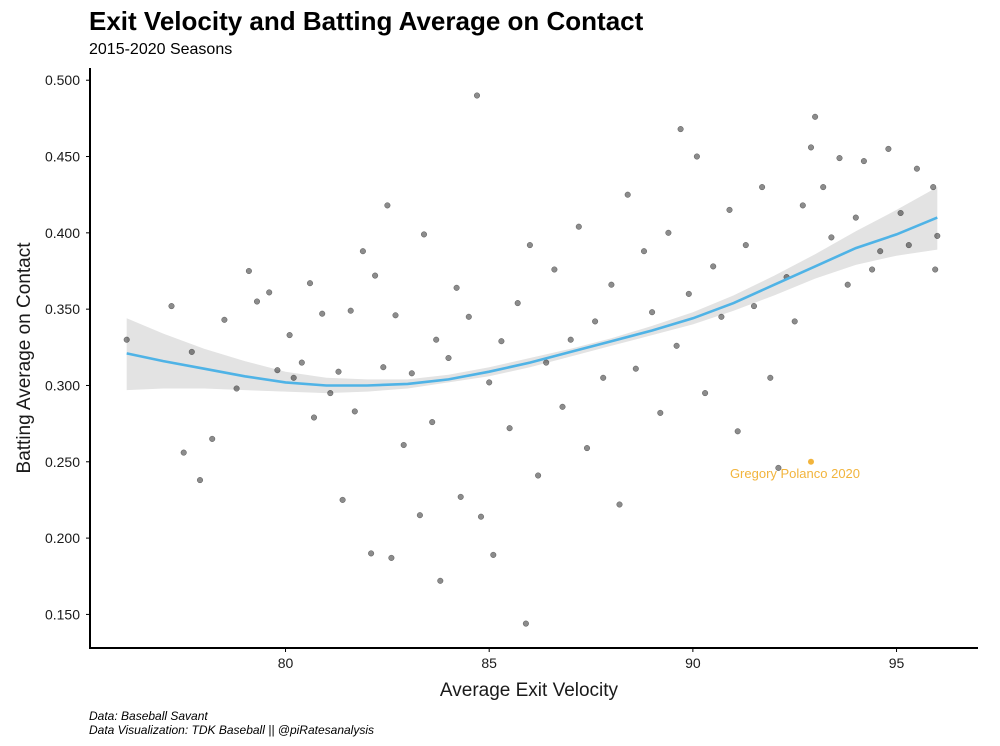  What do you see at coordinates (62, 385) in the screenshot?
I see `y-tick-label: 0.300` at bounding box center [62, 385].